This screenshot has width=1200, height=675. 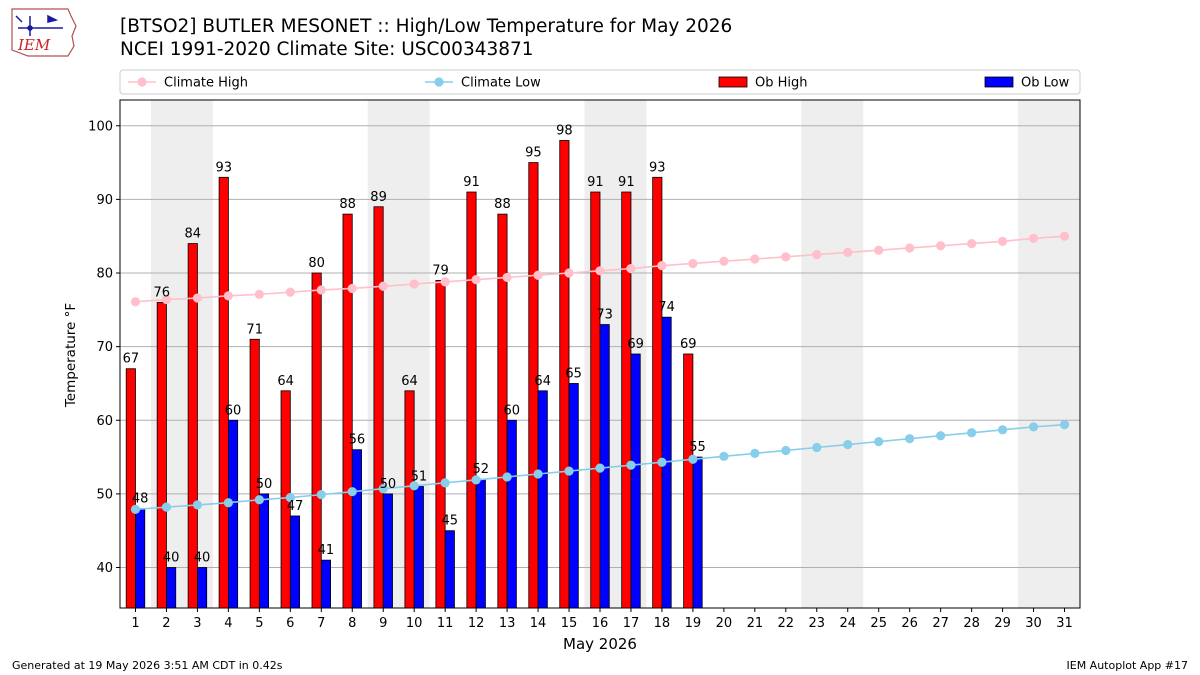 What do you see at coordinates (104, 347) in the screenshot?
I see `y-axis: 40 50 60 70 80 90 100` at bounding box center [104, 347].